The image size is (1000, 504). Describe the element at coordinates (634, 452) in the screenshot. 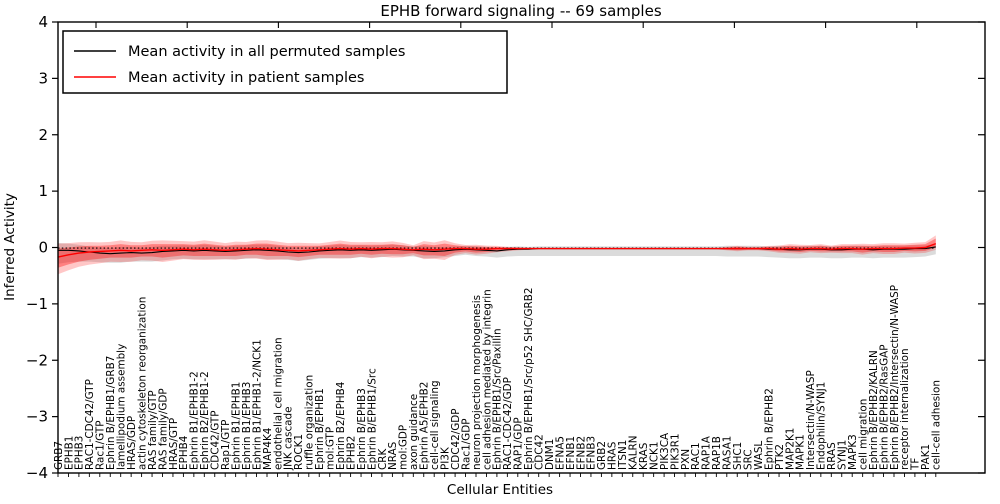

I see `x-category-label: KALRN` at that location.